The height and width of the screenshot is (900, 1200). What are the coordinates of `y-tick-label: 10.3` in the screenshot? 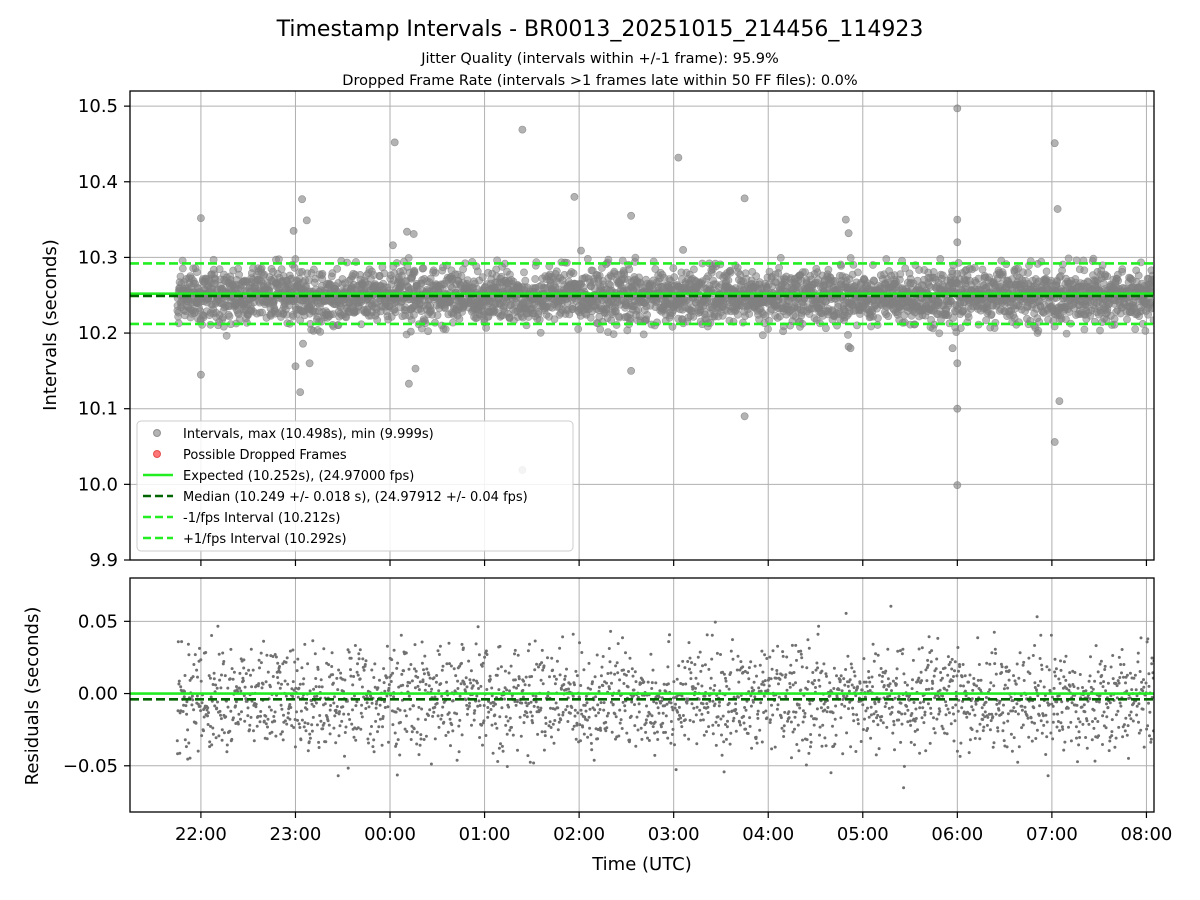 It's located at (98, 257).